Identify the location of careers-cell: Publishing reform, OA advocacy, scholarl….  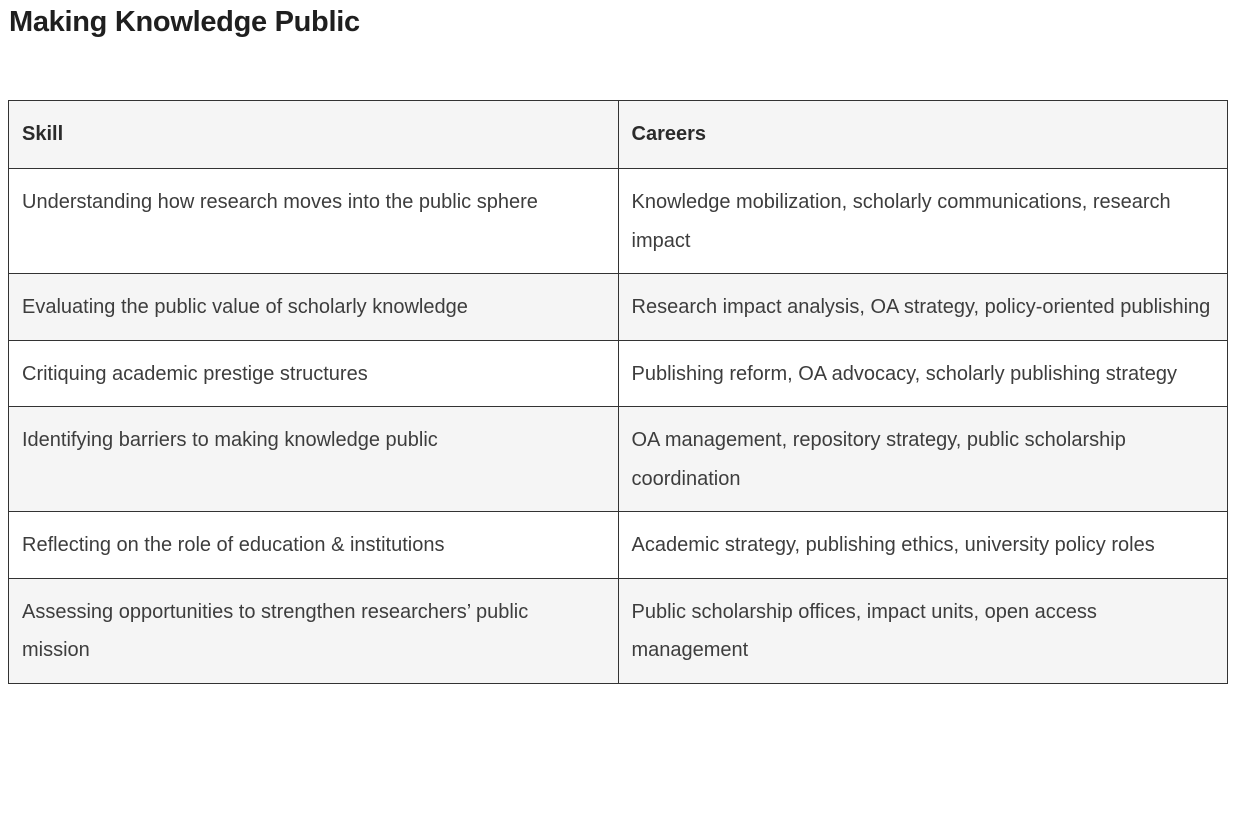
(922, 373).